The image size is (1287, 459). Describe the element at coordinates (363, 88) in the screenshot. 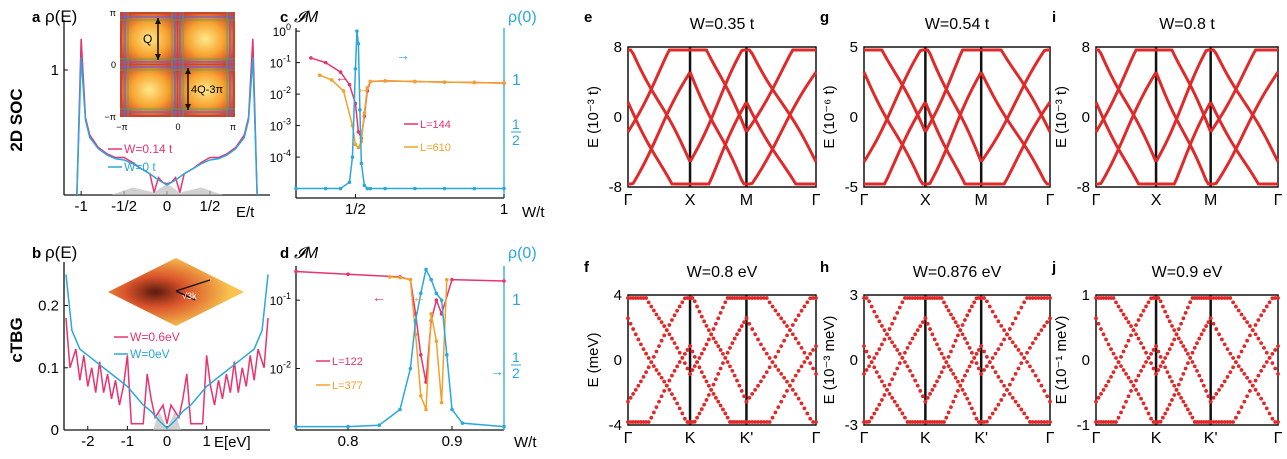

I see `panel-c-arrow-left-orange: ←` at that location.